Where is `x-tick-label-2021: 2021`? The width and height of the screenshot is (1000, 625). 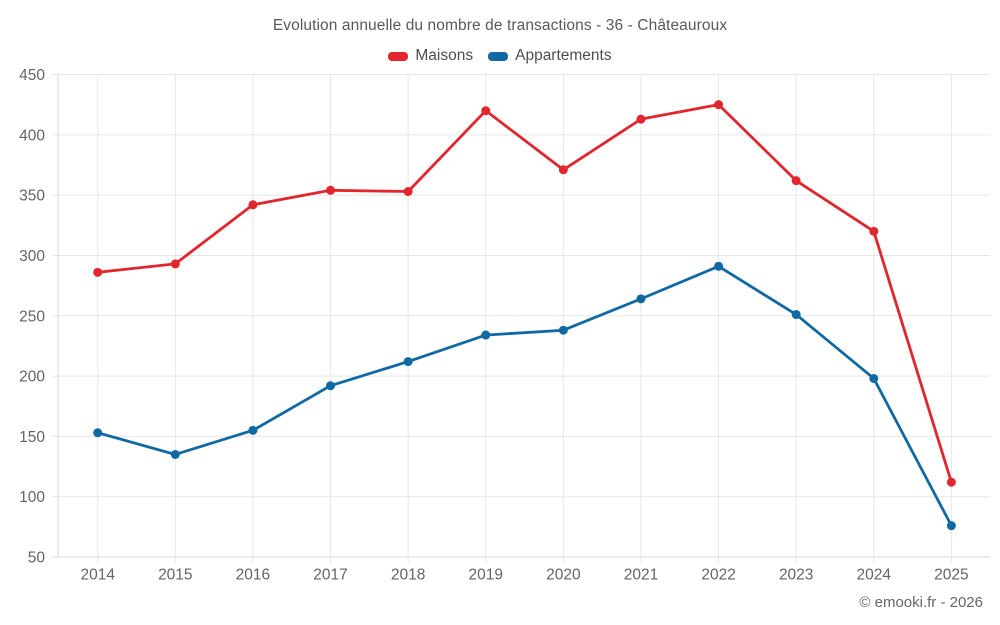 x-tick-label-2021: 2021 is located at coordinates (641, 575).